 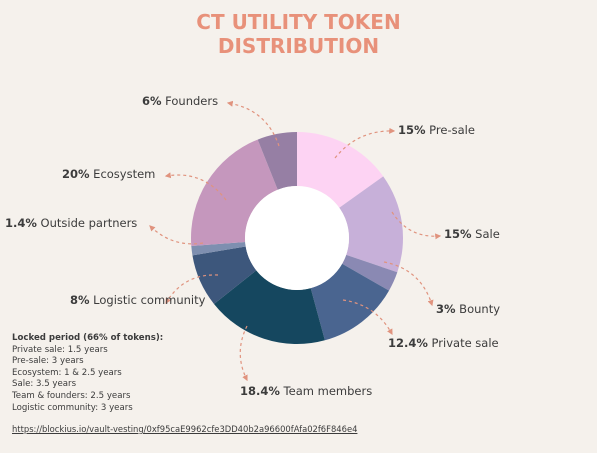 What do you see at coordinates (478, 309) in the screenshot?
I see `slice-category-label: Bounty` at bounding box center [478, 309].